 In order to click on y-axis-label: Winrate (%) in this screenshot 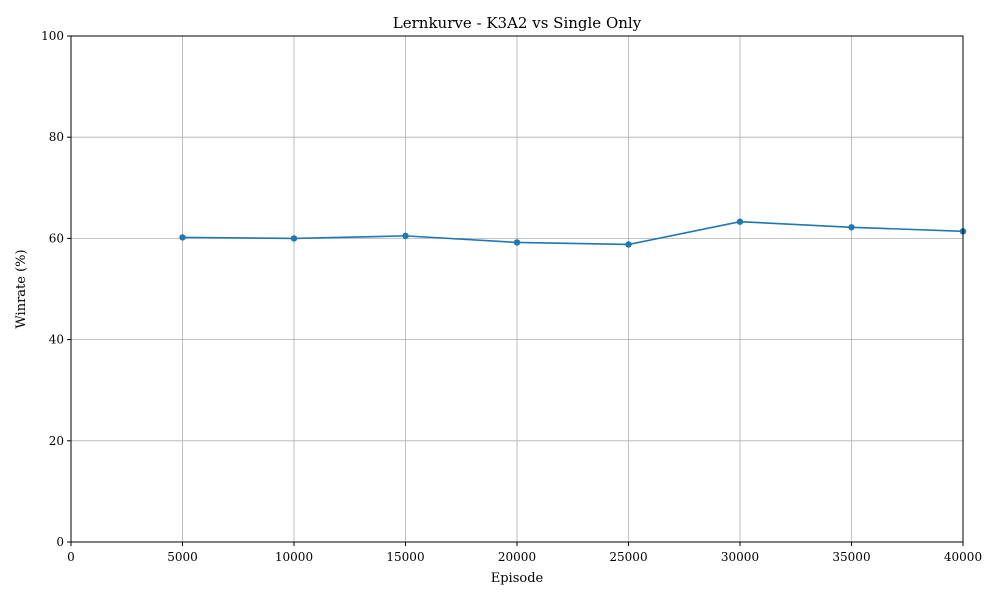, I will do `click(21, 288)`.